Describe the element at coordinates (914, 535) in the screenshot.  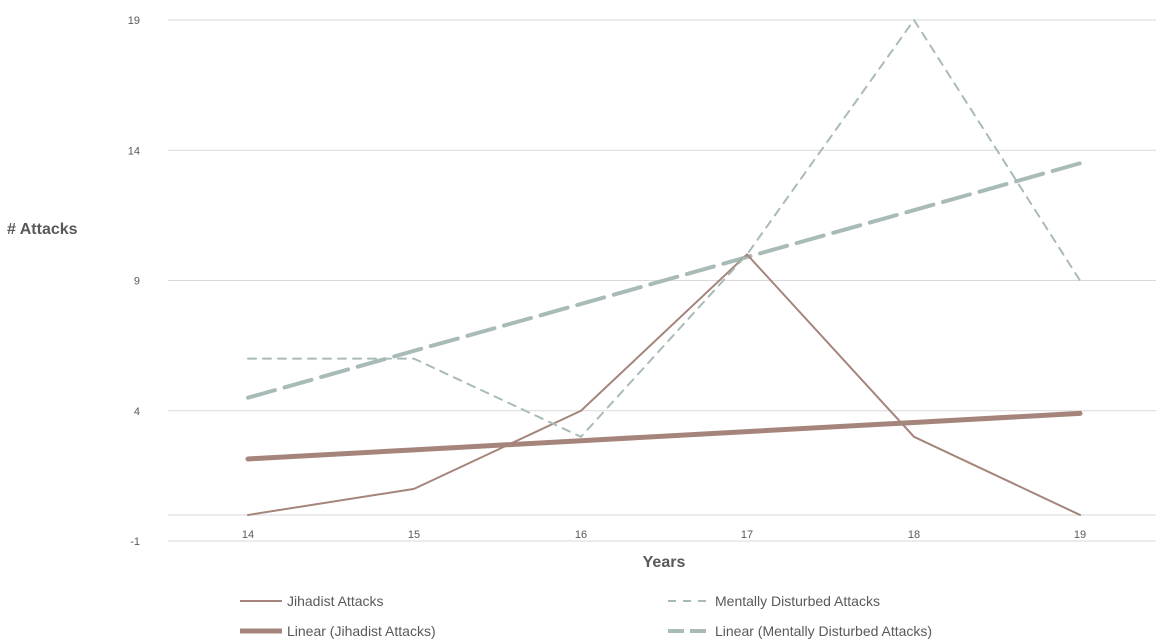
I see `x-tick-label: 18` at that location.